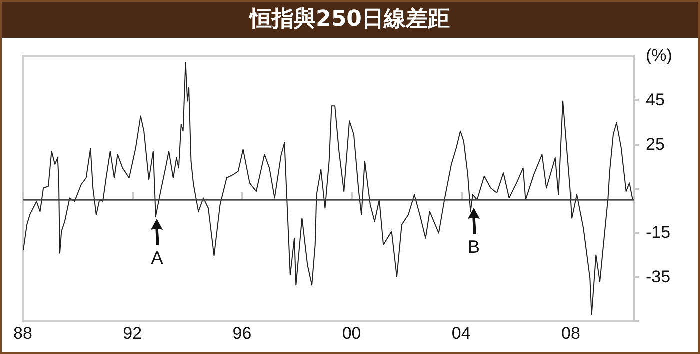 The height and width of the screenshot is (354, 700). I want to click on x-tick-label: 08, so click(571, 333).